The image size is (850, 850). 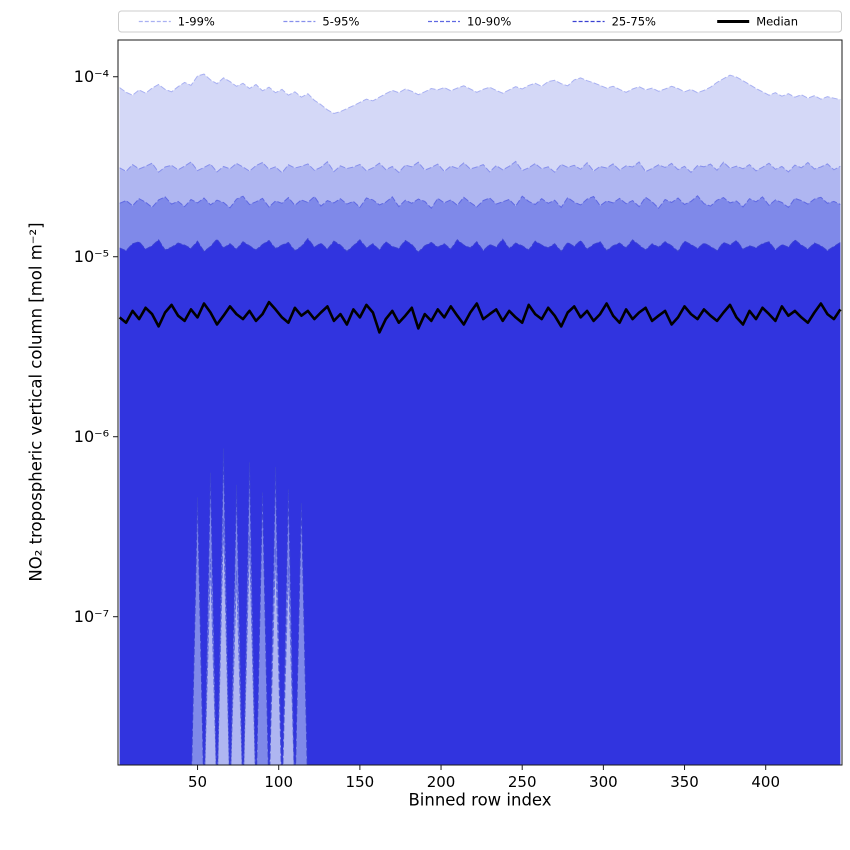 What do you see at coordinates (91, 76) in the screenshot?
I see `y-tick-label: 10⁻⁴` at bounding box center [91, 76].